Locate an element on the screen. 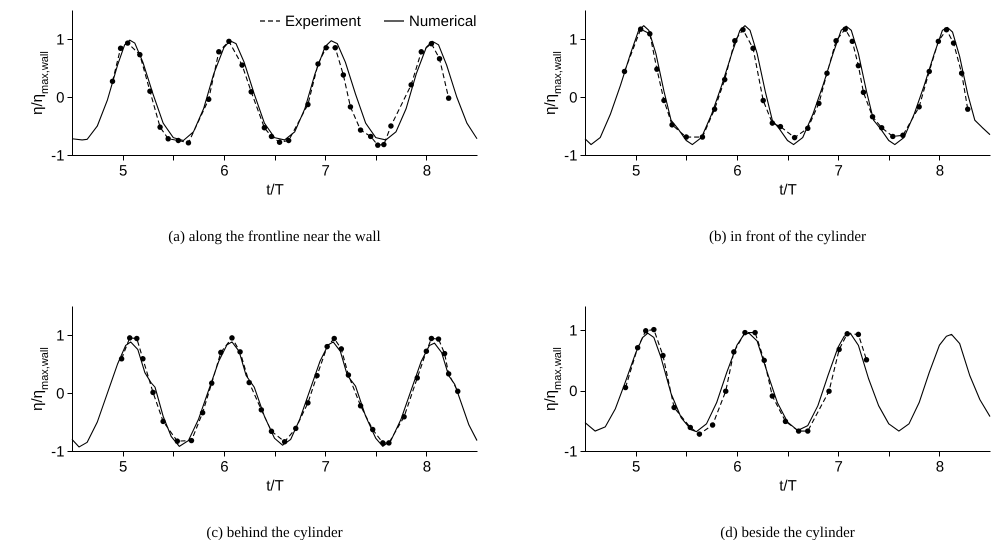 Image resolution: width=991 pixels, height=558 pixels. legend-label: Numerical is located at coordinates (443, 21).